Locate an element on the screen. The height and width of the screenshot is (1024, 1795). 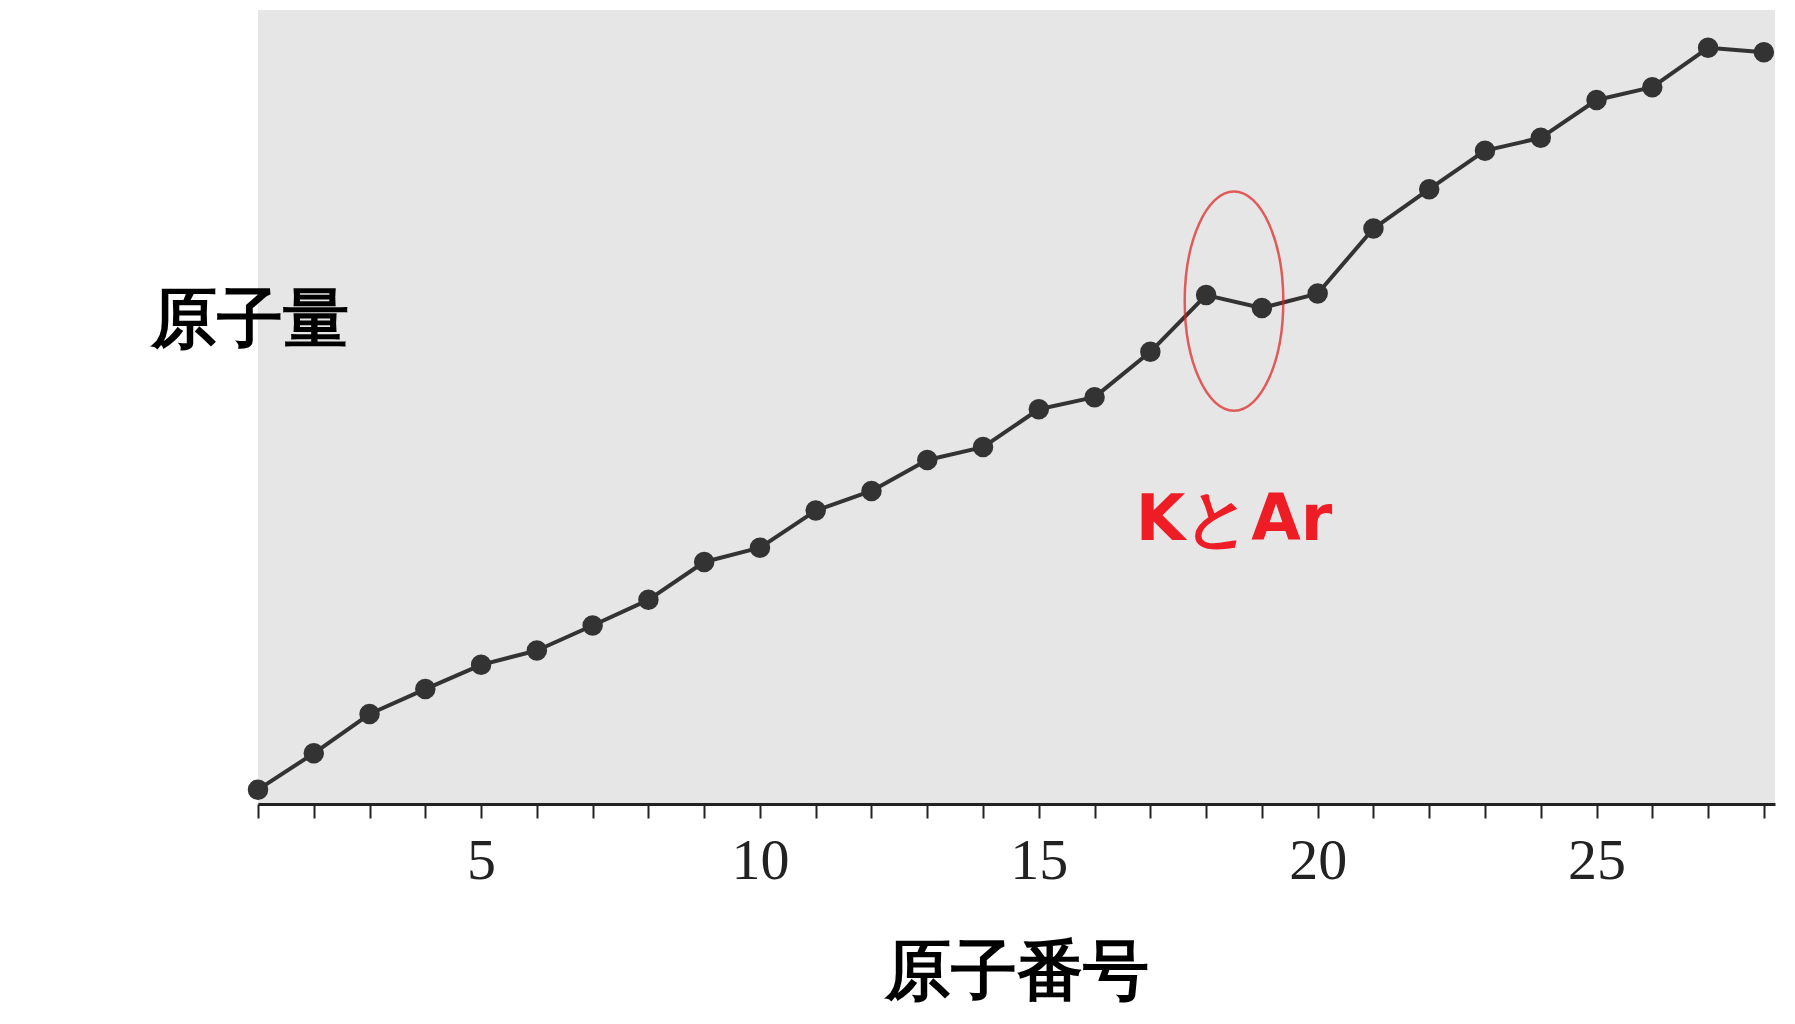
x-tick-label: 20 is located at coordinates (1318, 859).